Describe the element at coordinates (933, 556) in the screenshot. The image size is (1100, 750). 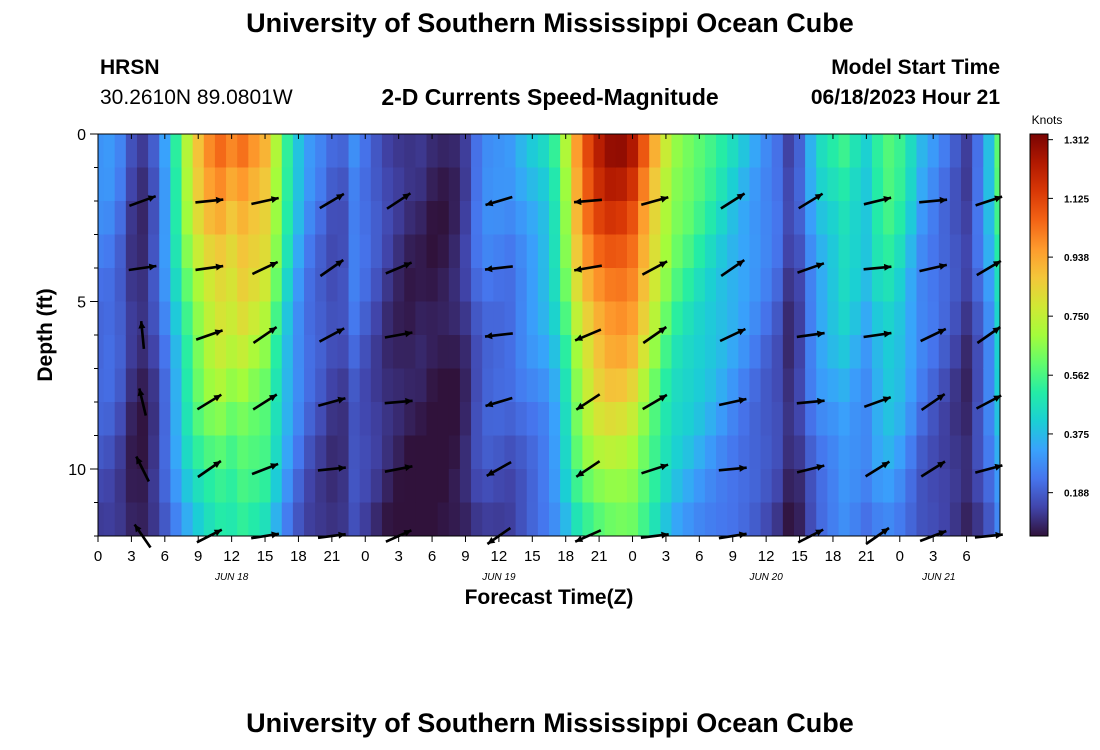
I see `x-tick-label: 3` at that location.